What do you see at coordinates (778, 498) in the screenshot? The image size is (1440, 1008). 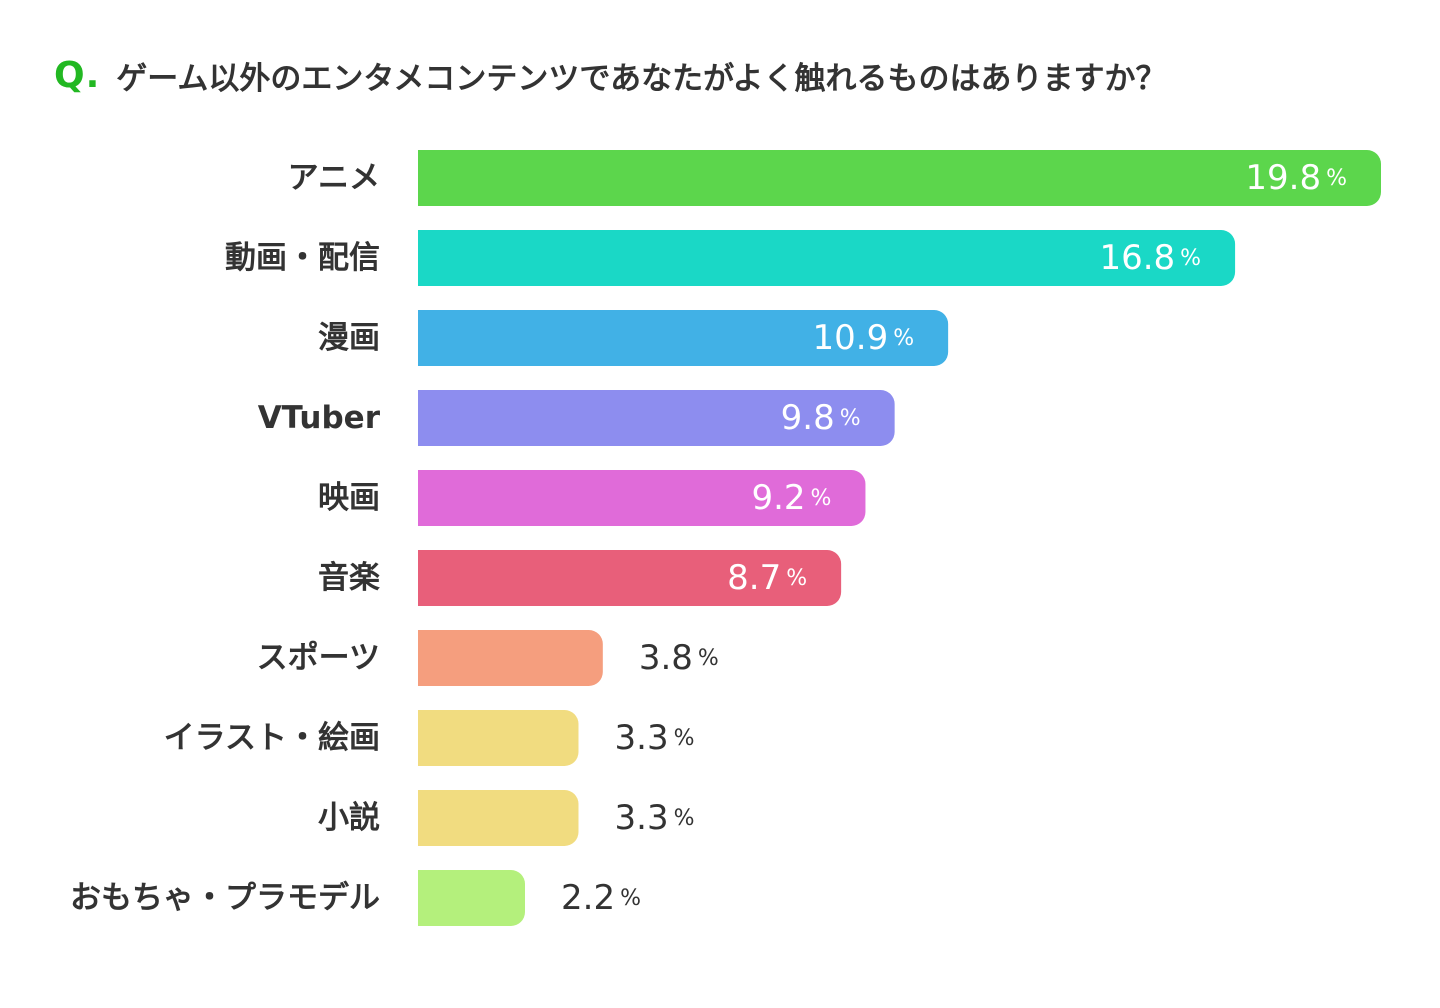 I see `value-number: 9.2` at bounding box center [778, 498].